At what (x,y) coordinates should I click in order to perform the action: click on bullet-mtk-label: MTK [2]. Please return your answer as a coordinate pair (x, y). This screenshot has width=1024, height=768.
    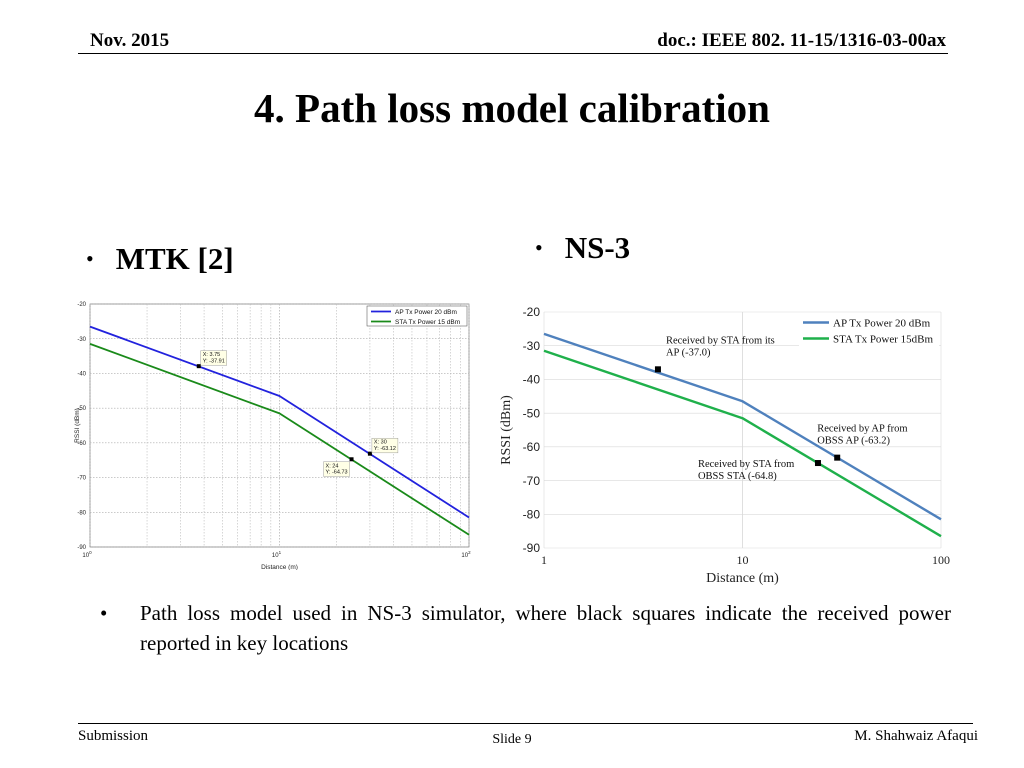
    Looking at the image, I should click on (174, 258).